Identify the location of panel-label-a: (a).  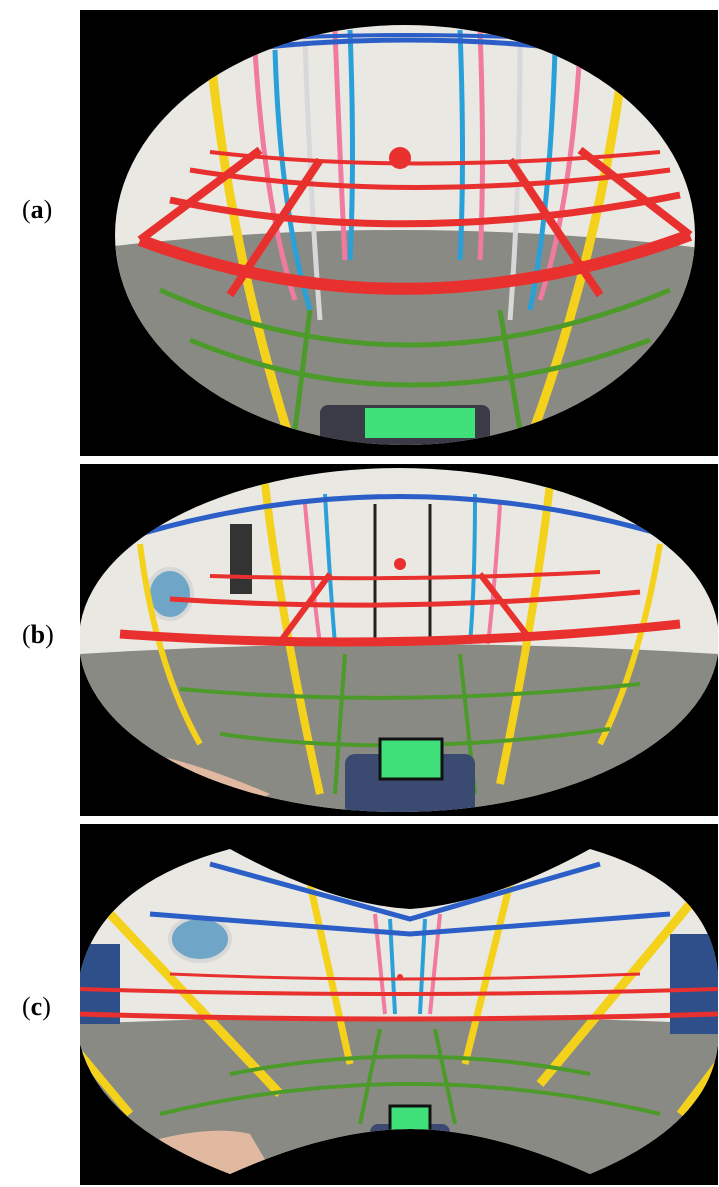
(37, 210).